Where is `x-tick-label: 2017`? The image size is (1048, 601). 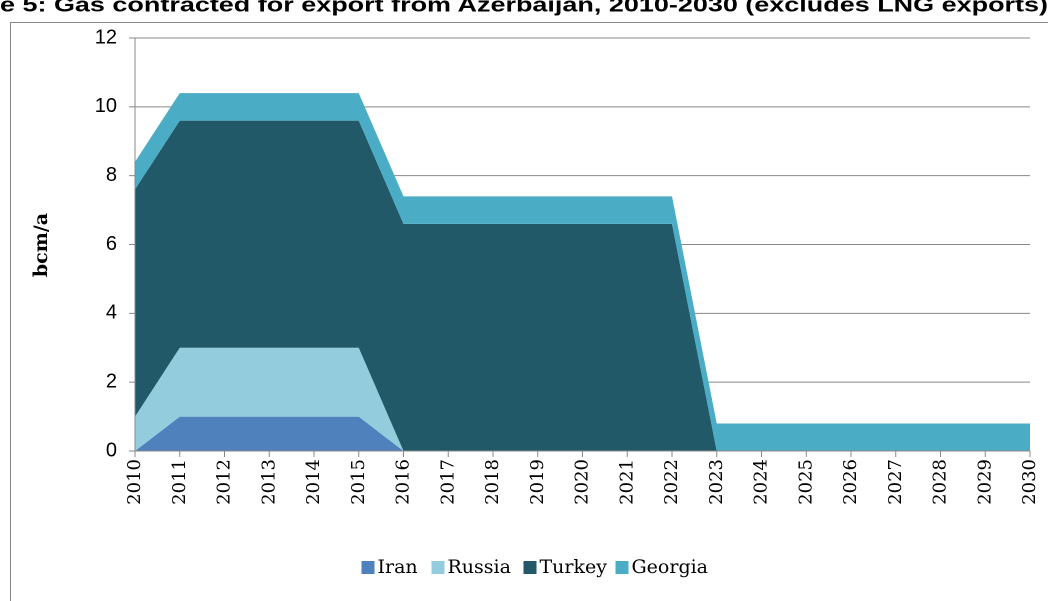
x-tick-label: 2017 is located at coordinates (447, 482).